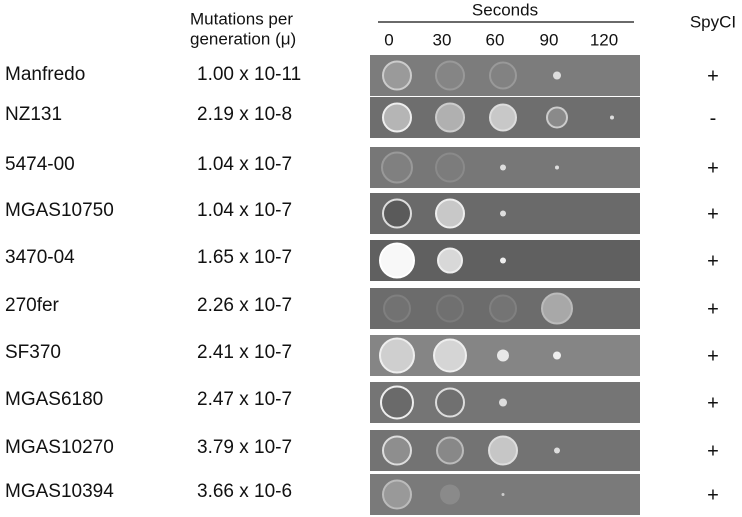  What do you see at coordinates (495, 39) in the screenshot?
I see `time-label: 60` at bounding box center [495, 39].